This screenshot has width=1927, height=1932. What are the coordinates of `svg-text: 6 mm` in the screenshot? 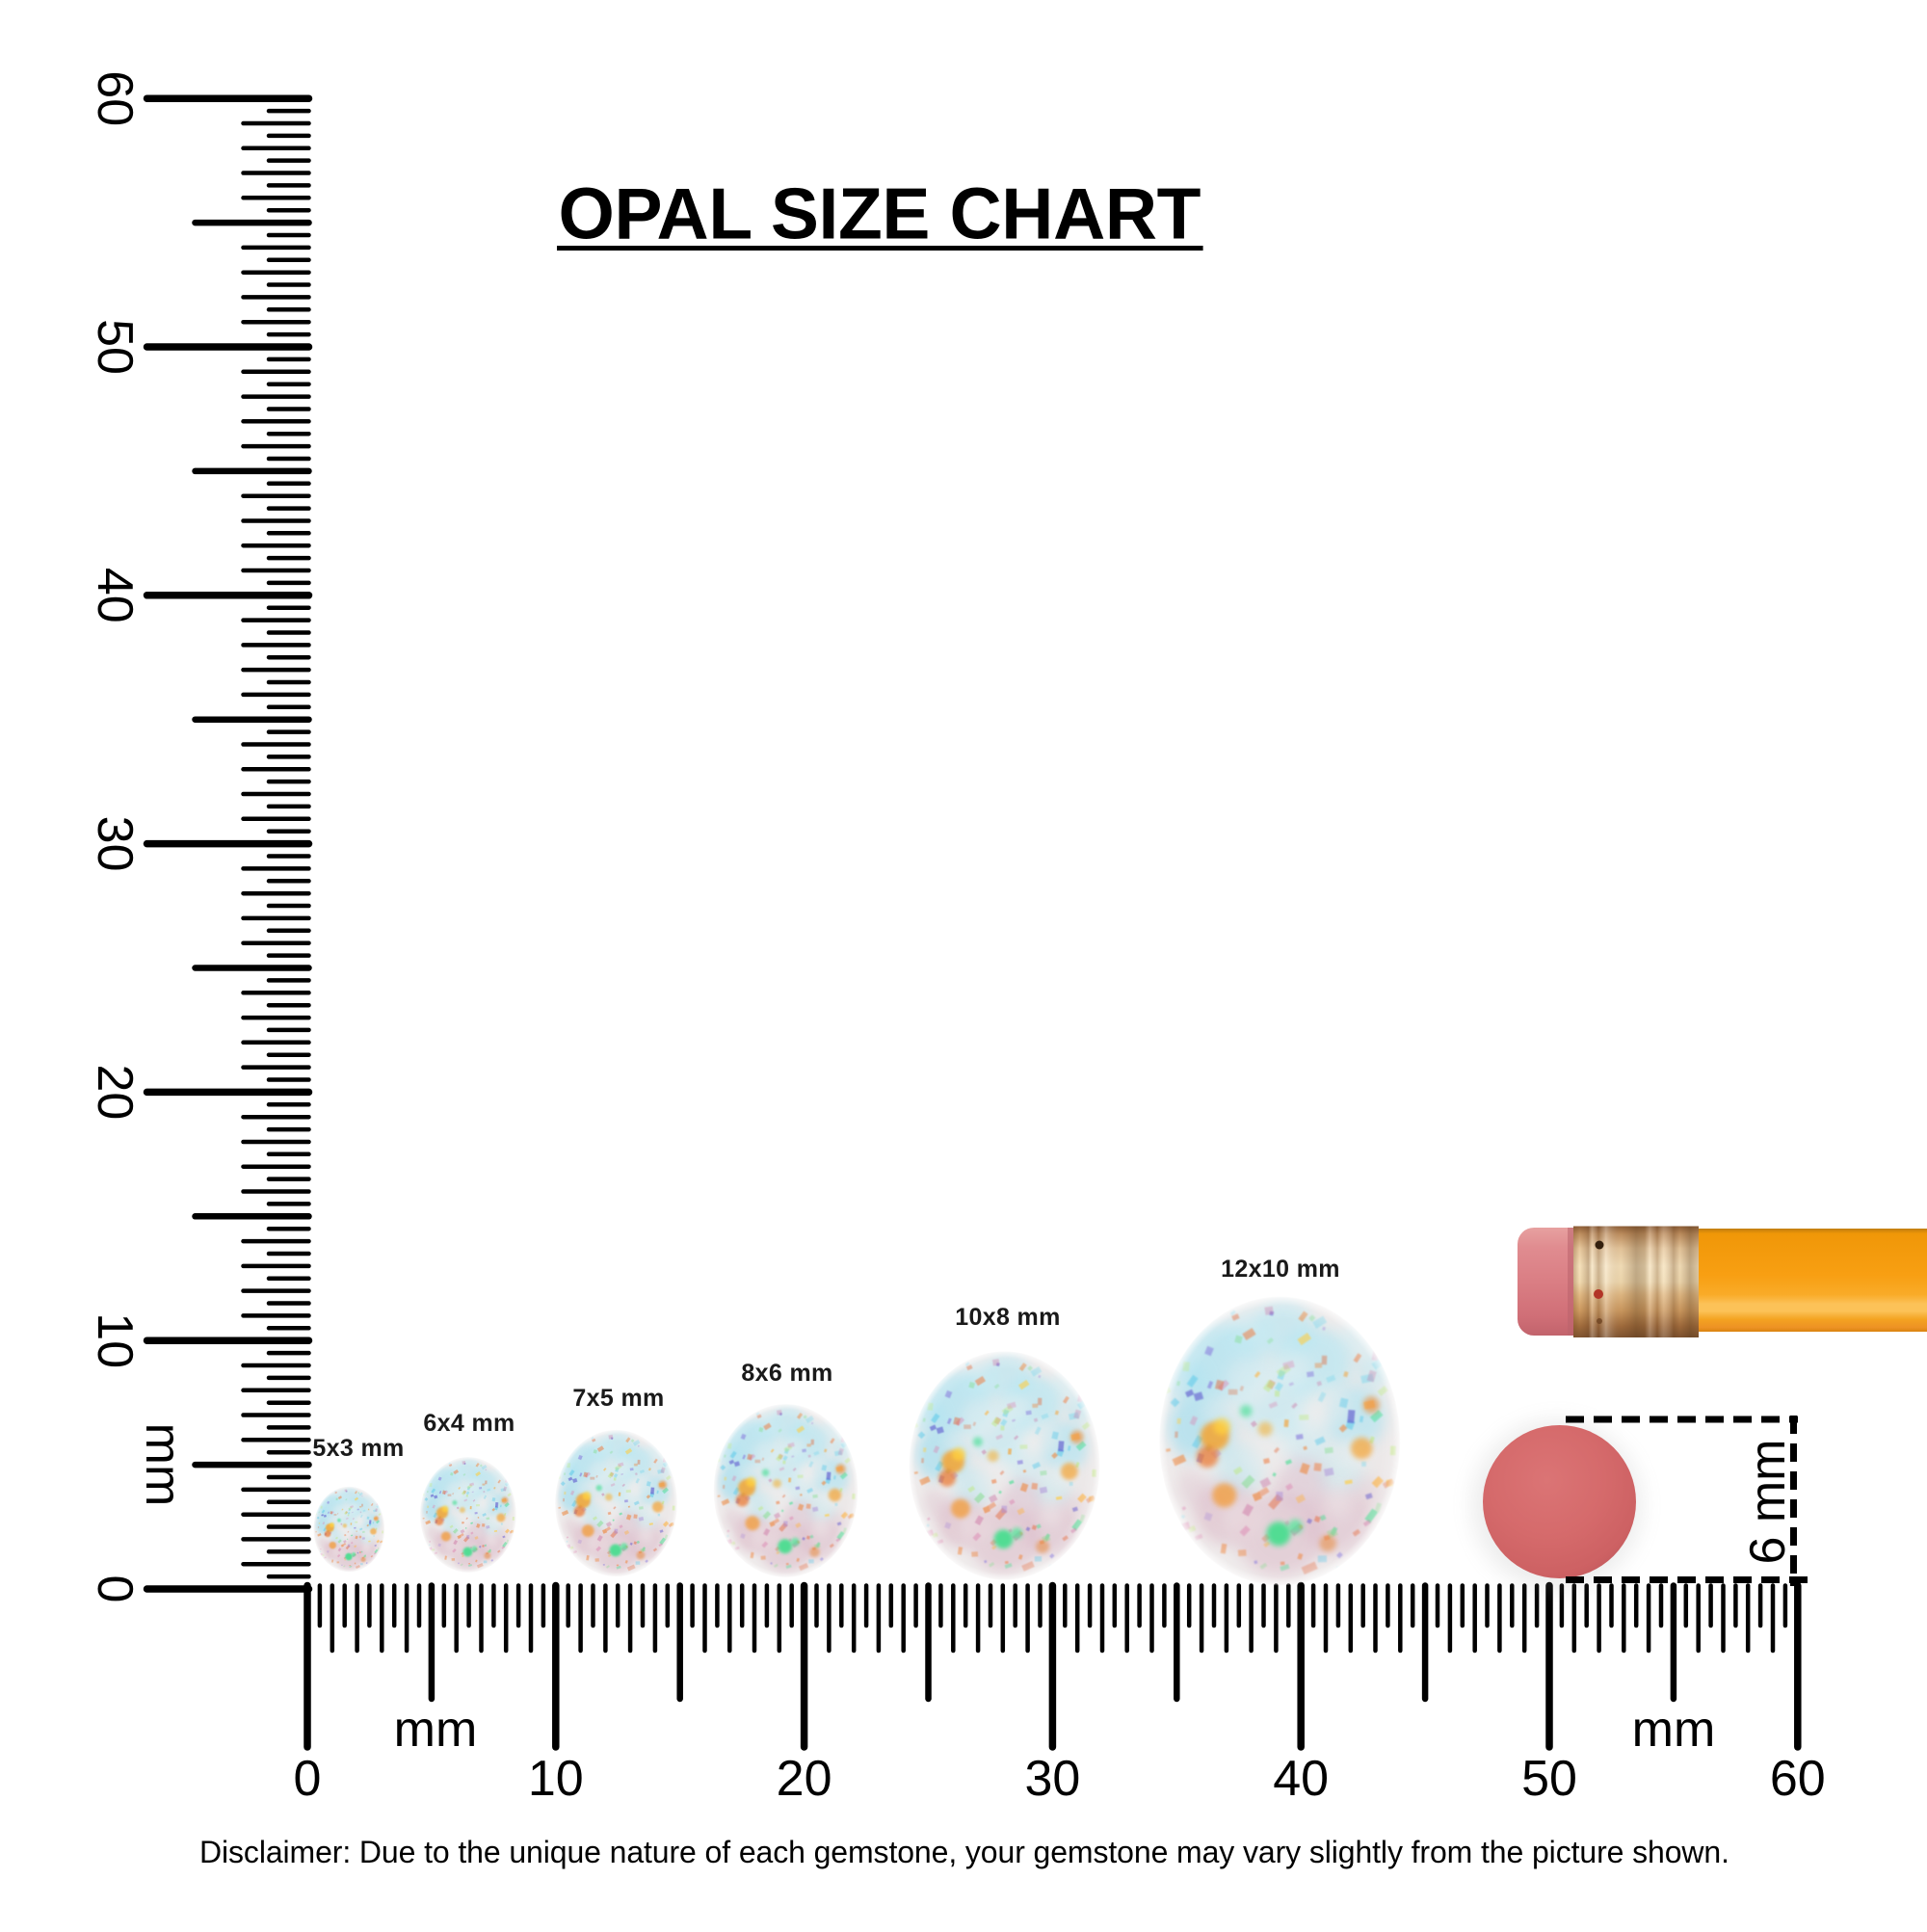 It's located at (1768, 1502).